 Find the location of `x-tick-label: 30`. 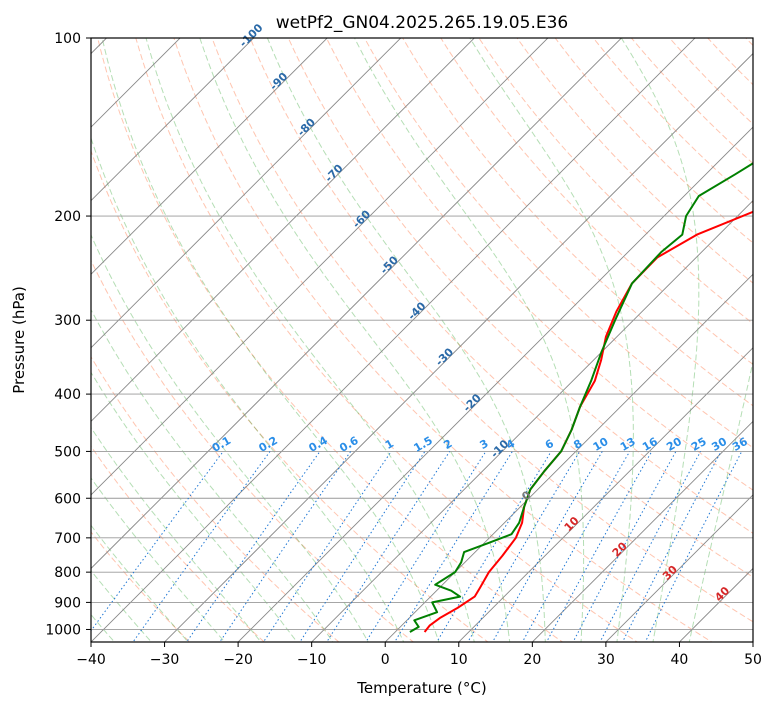

x-tick-label: 30 is located at coordinates (606, 660).